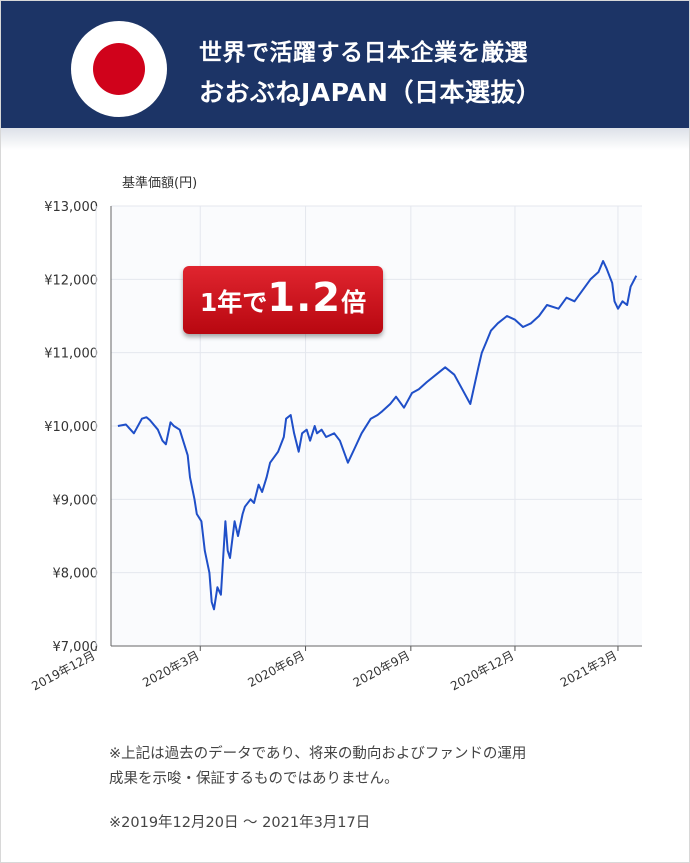  Describe the element at coordinates (363, 53) in the screenshot. I see `header-title-line1: 世界で活躍する日本企業を厳選` at that location.